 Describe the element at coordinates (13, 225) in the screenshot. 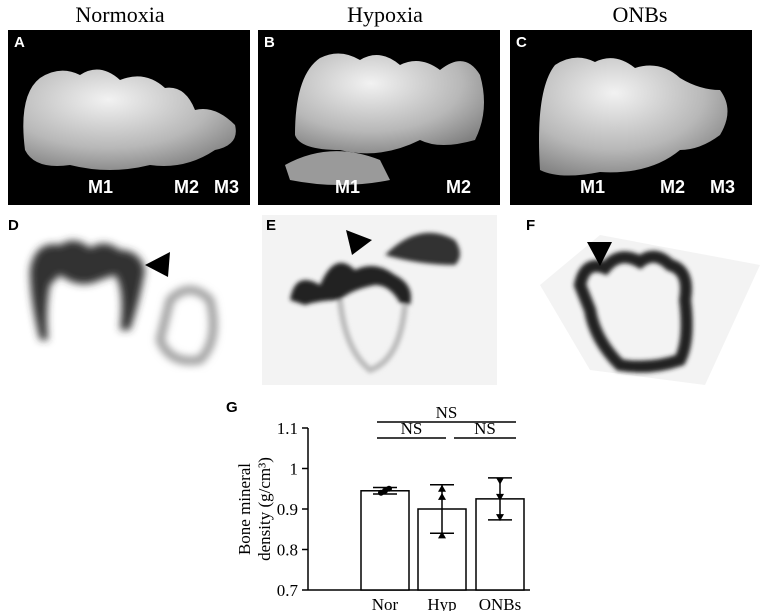

I see `panel-label: D` at that location.